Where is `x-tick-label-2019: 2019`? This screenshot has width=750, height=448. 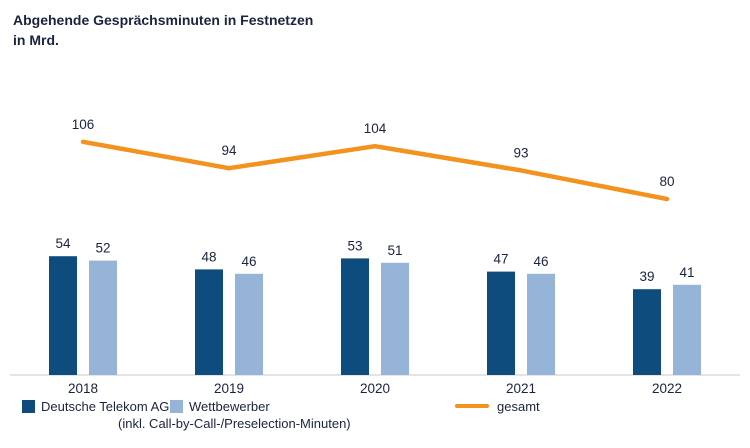
x-tick-label-2019: 2019 is located at coordinates (229, 388).